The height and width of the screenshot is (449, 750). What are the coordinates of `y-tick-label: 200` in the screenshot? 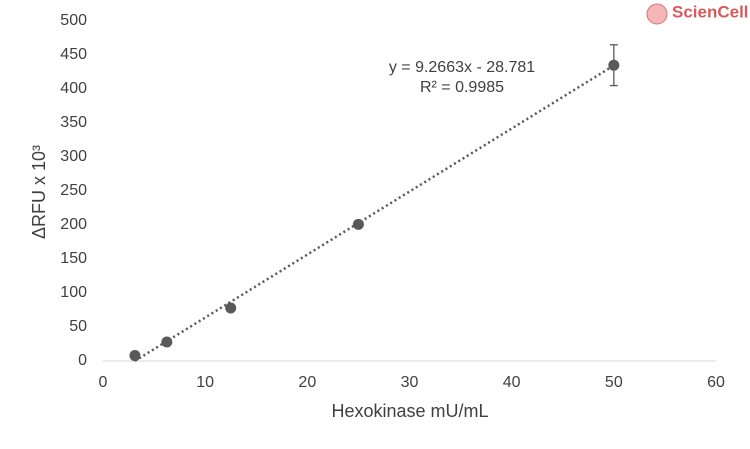 It's located at (73, 224).